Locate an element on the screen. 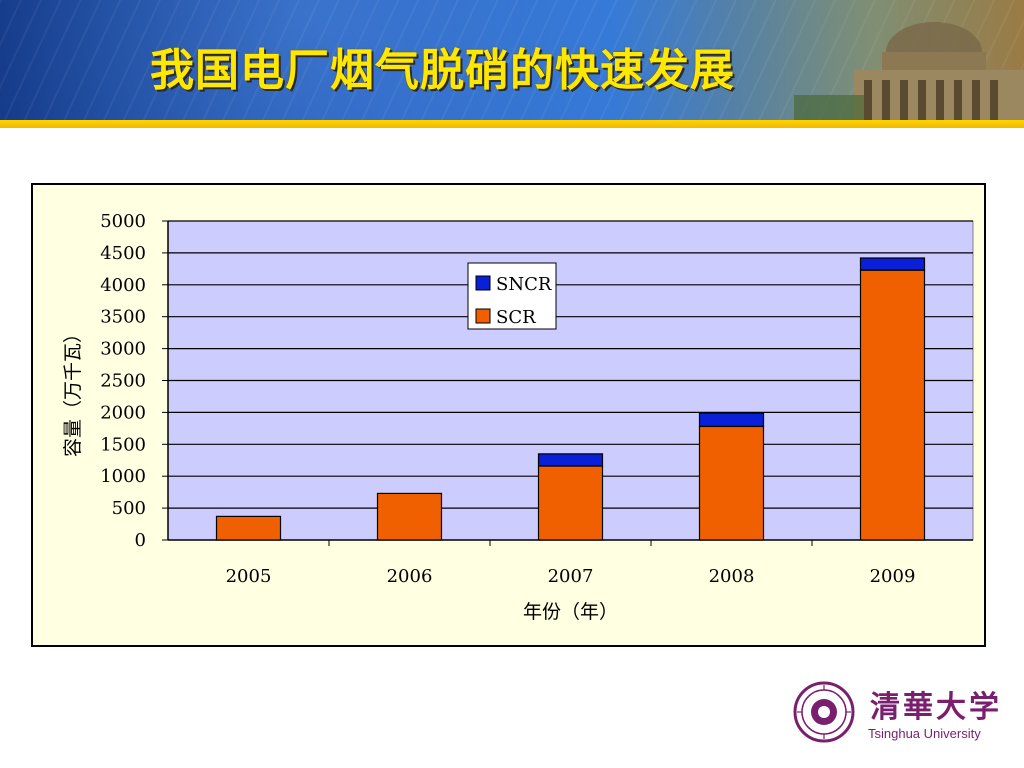 This screenshot has height=768, width=1024. university-seal-icon is located at coordinates (824, 712).